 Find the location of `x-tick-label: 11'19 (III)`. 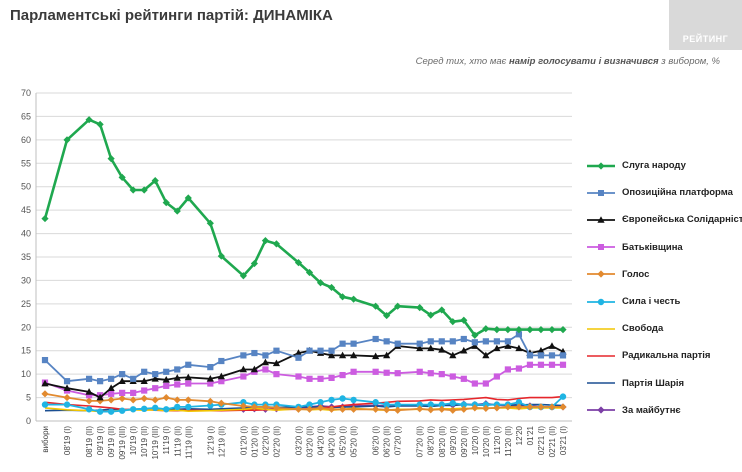

x-tick-label: 11'19 (III) is located at coordinates (188, 442).